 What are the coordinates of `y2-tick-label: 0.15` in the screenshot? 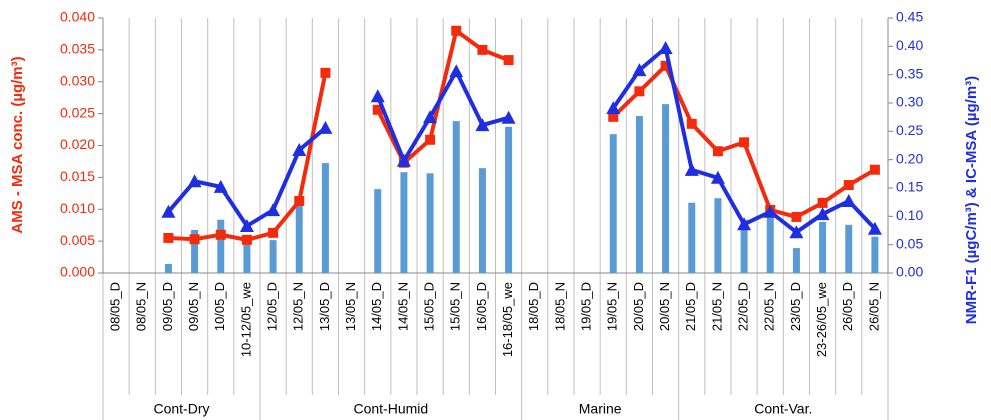 It's located at (909, 187).